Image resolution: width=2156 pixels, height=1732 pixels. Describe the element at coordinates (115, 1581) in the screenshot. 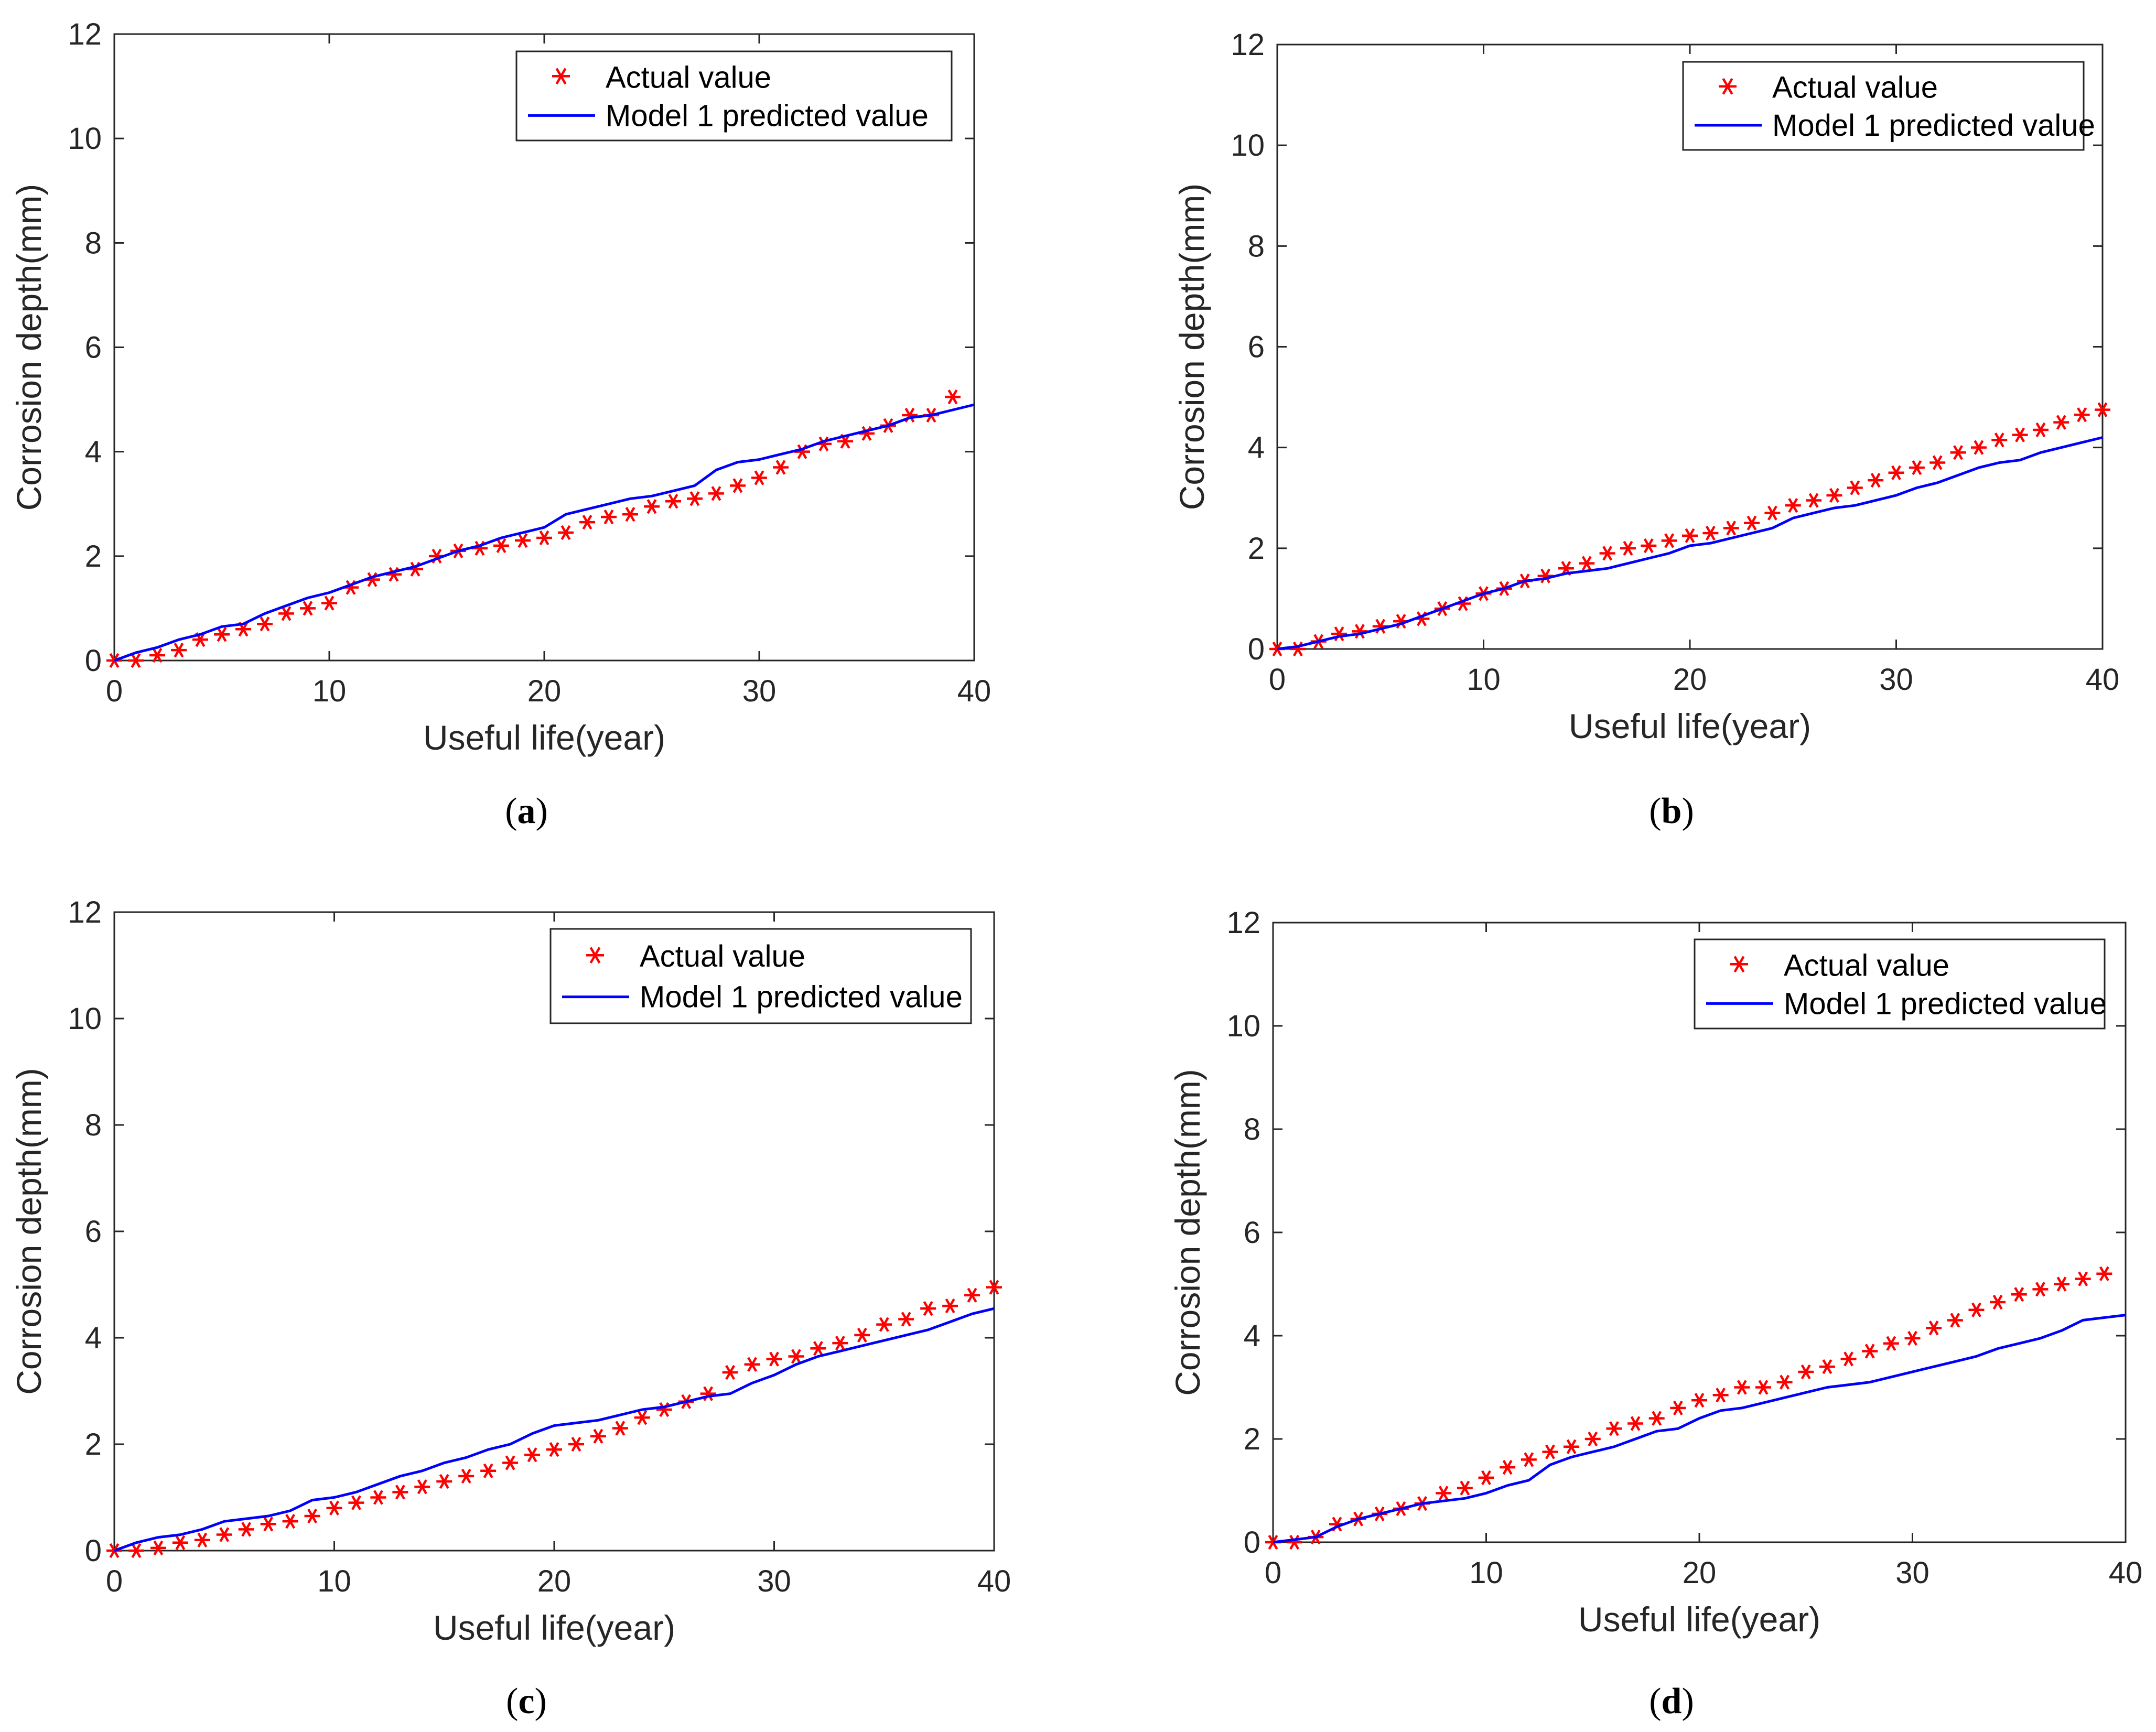

I see `x-tick-label: 0` at that location.